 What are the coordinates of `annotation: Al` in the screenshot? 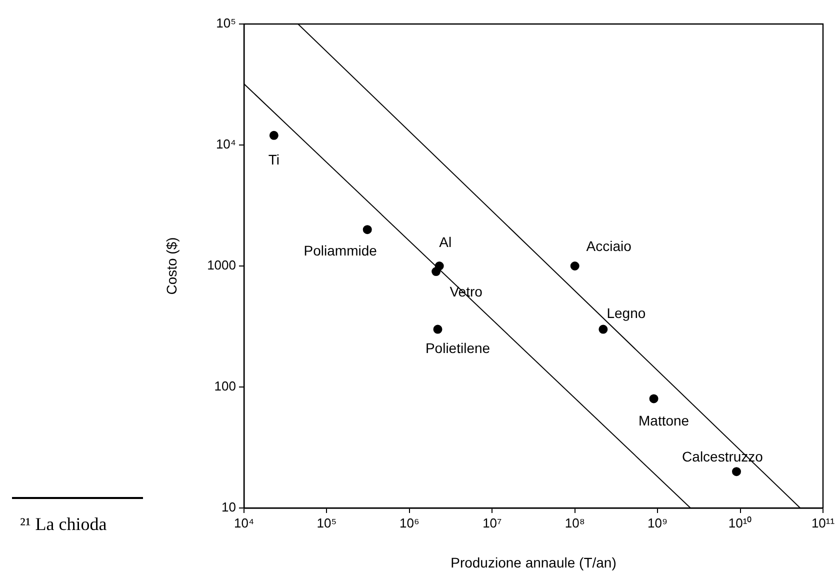 It's located at (445, 242).